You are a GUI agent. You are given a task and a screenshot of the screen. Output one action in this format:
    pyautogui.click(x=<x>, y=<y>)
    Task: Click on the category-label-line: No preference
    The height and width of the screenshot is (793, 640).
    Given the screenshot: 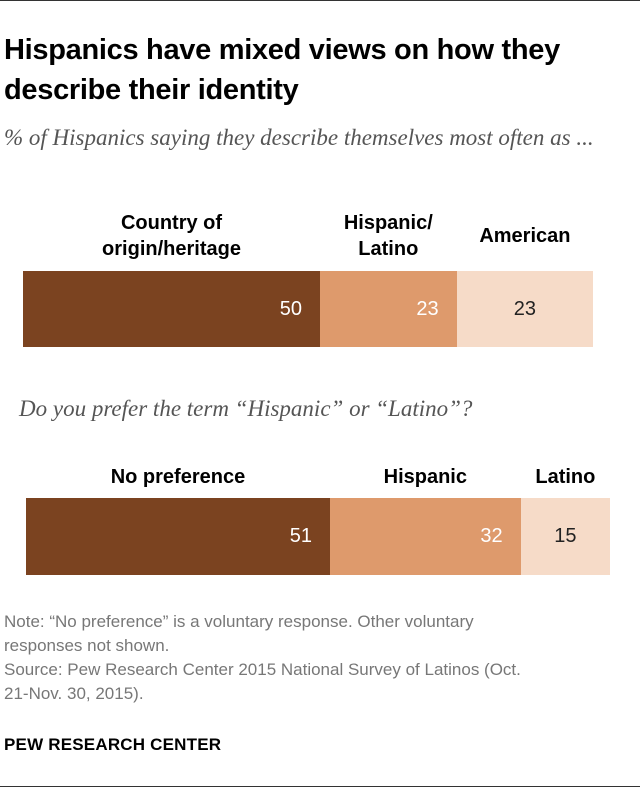 What is the action you would take?
    pyautogui.click(x=178, y=477)
    